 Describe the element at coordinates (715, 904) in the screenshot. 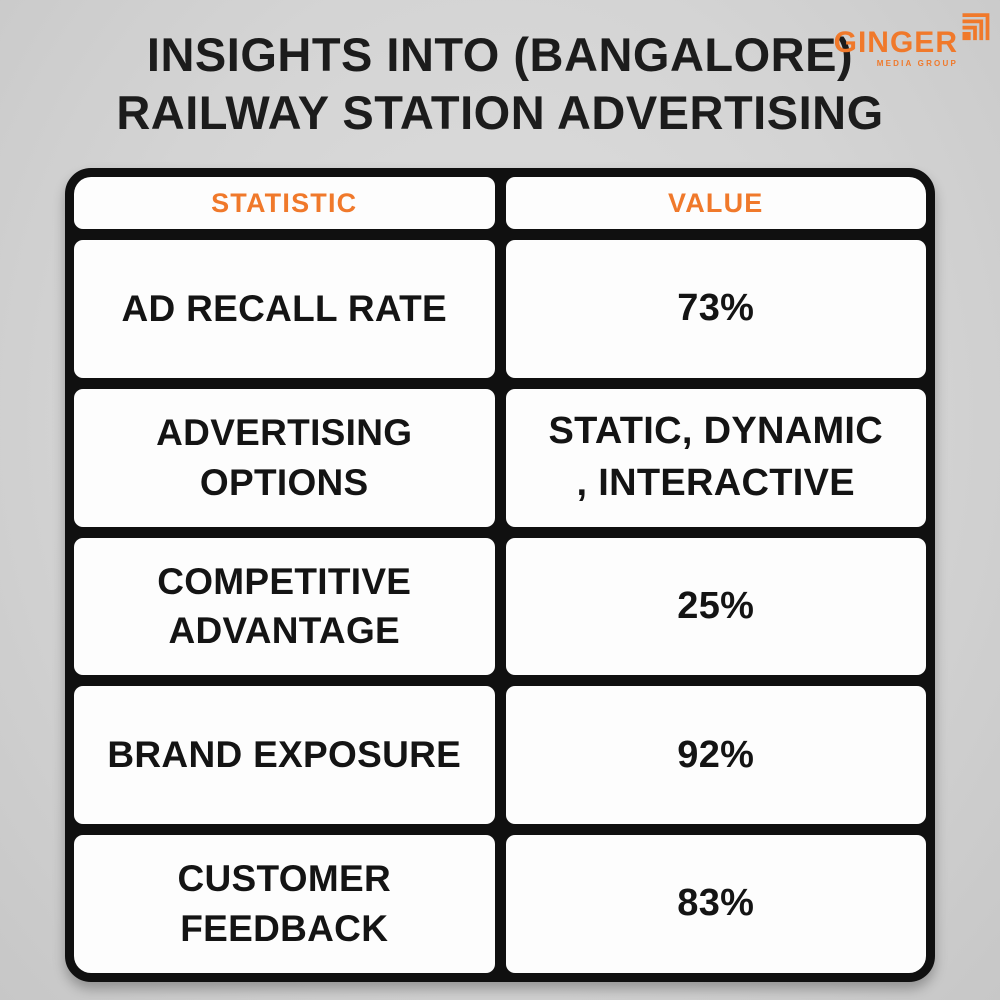

I see `table-cell-value: 83%` at that location.